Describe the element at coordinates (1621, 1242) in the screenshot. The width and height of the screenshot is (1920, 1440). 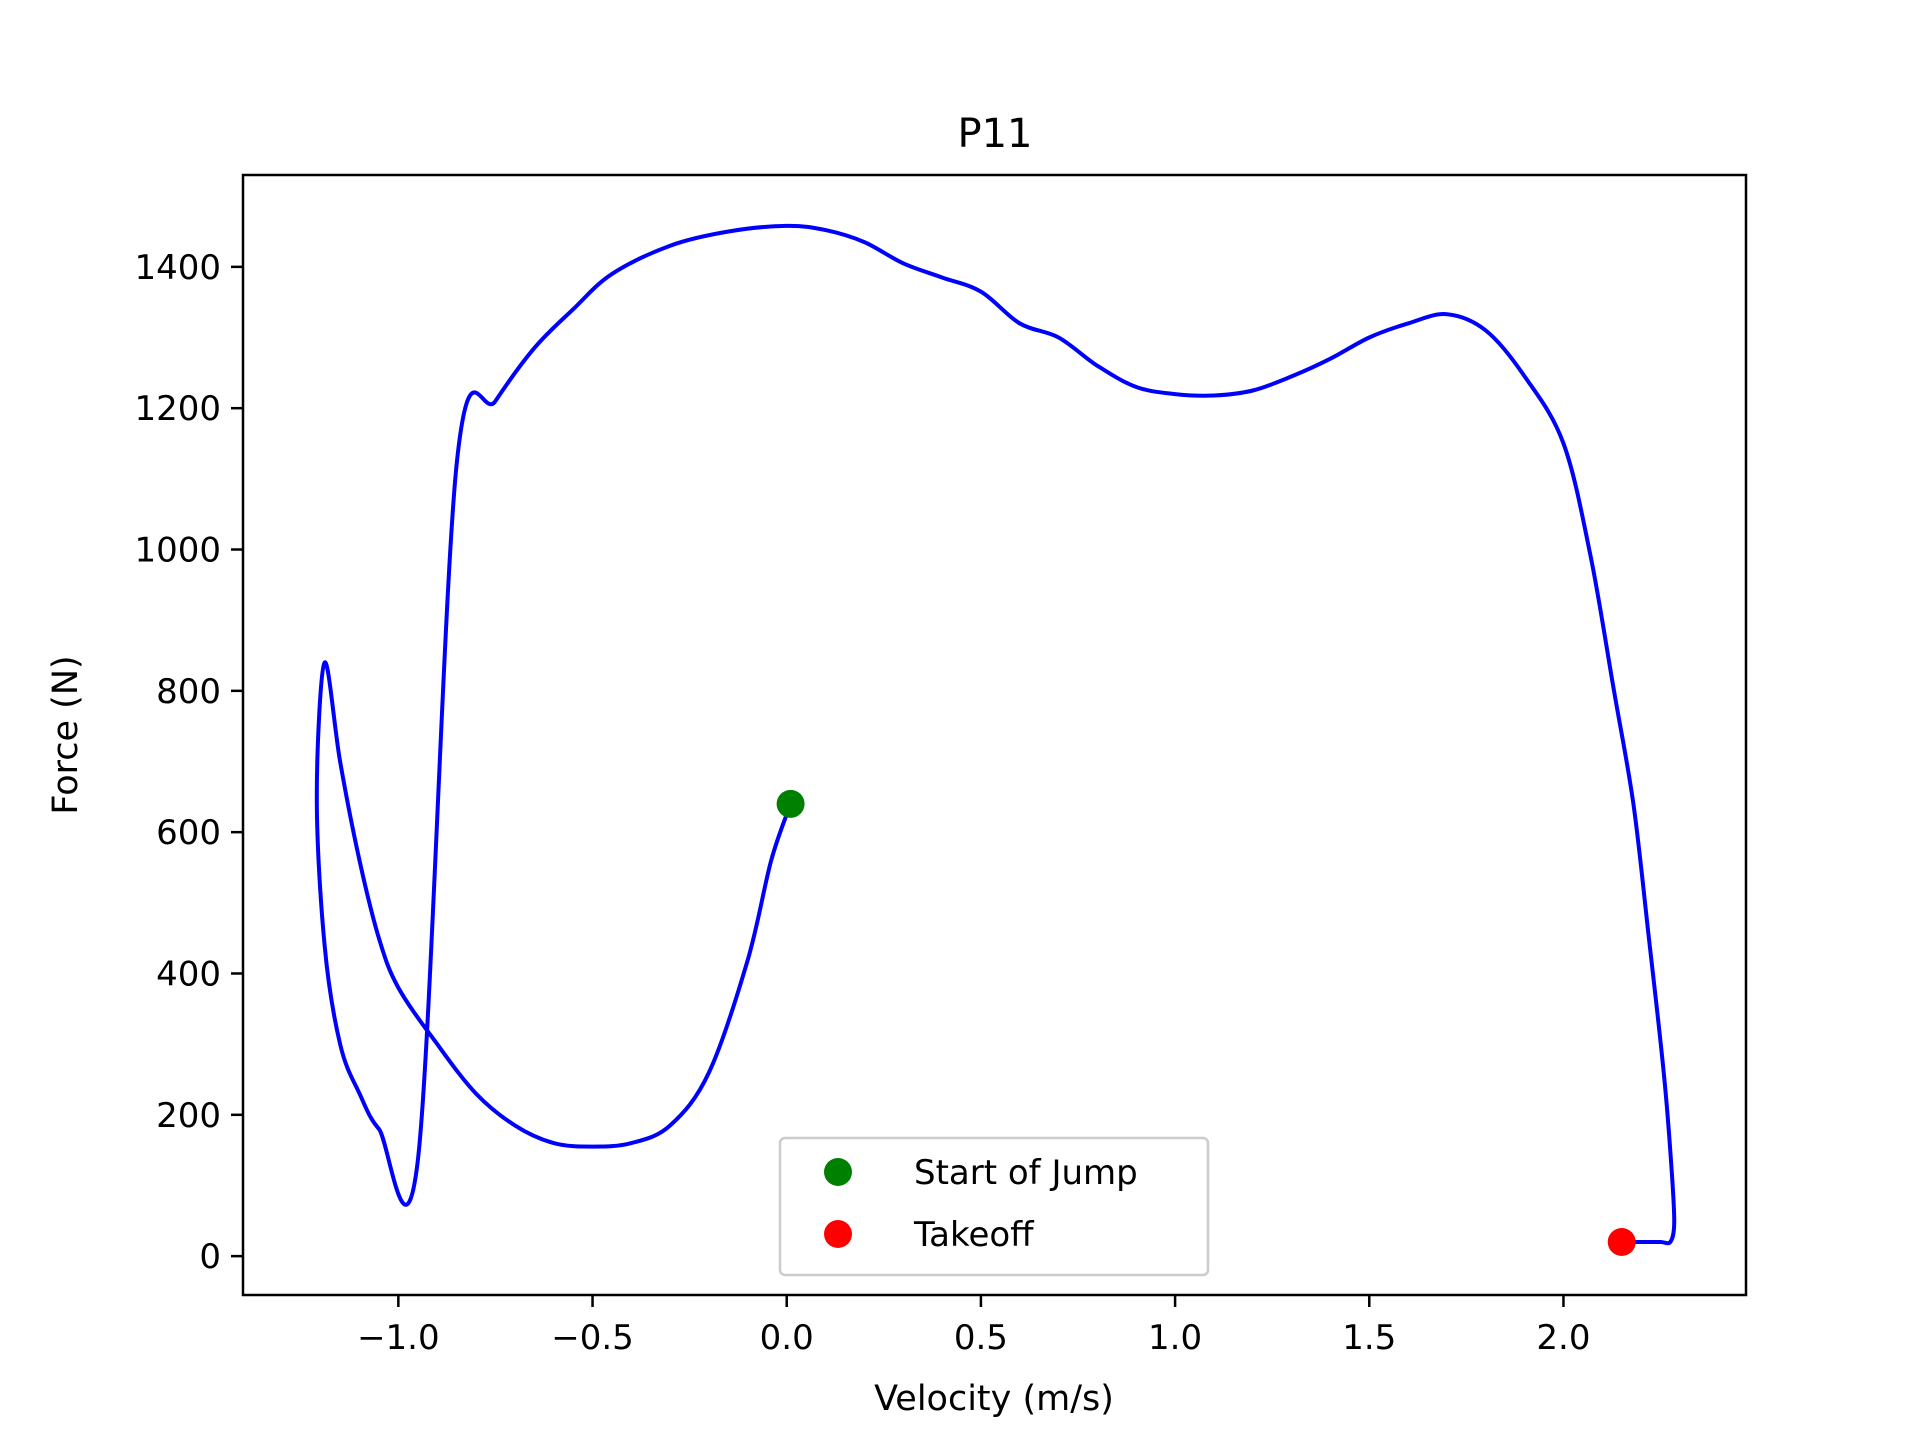
I see `marker-takeoff` at that location.